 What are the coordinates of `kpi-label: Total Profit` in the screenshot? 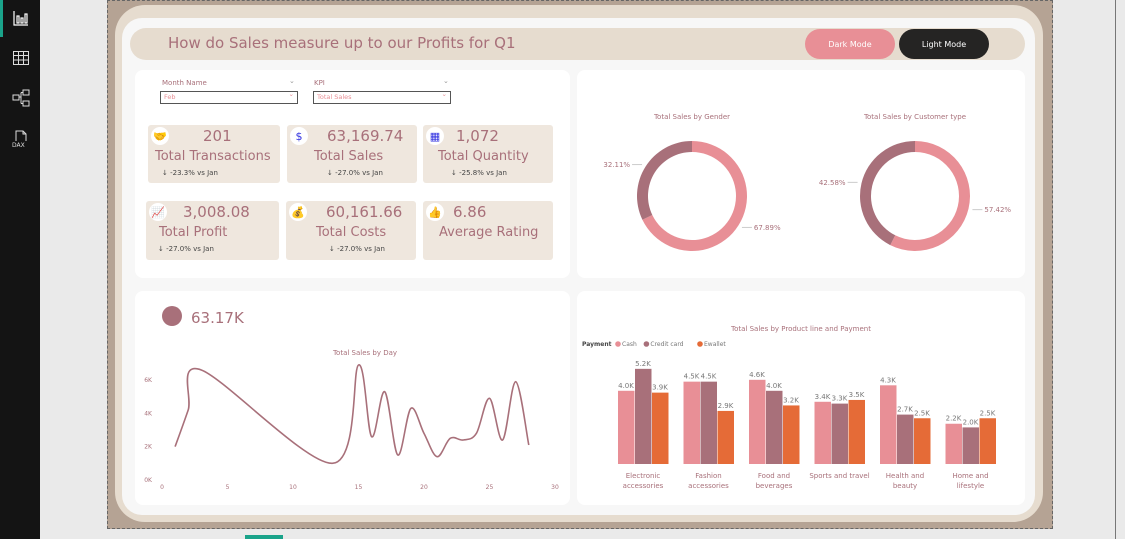 It's located at (193, 232).